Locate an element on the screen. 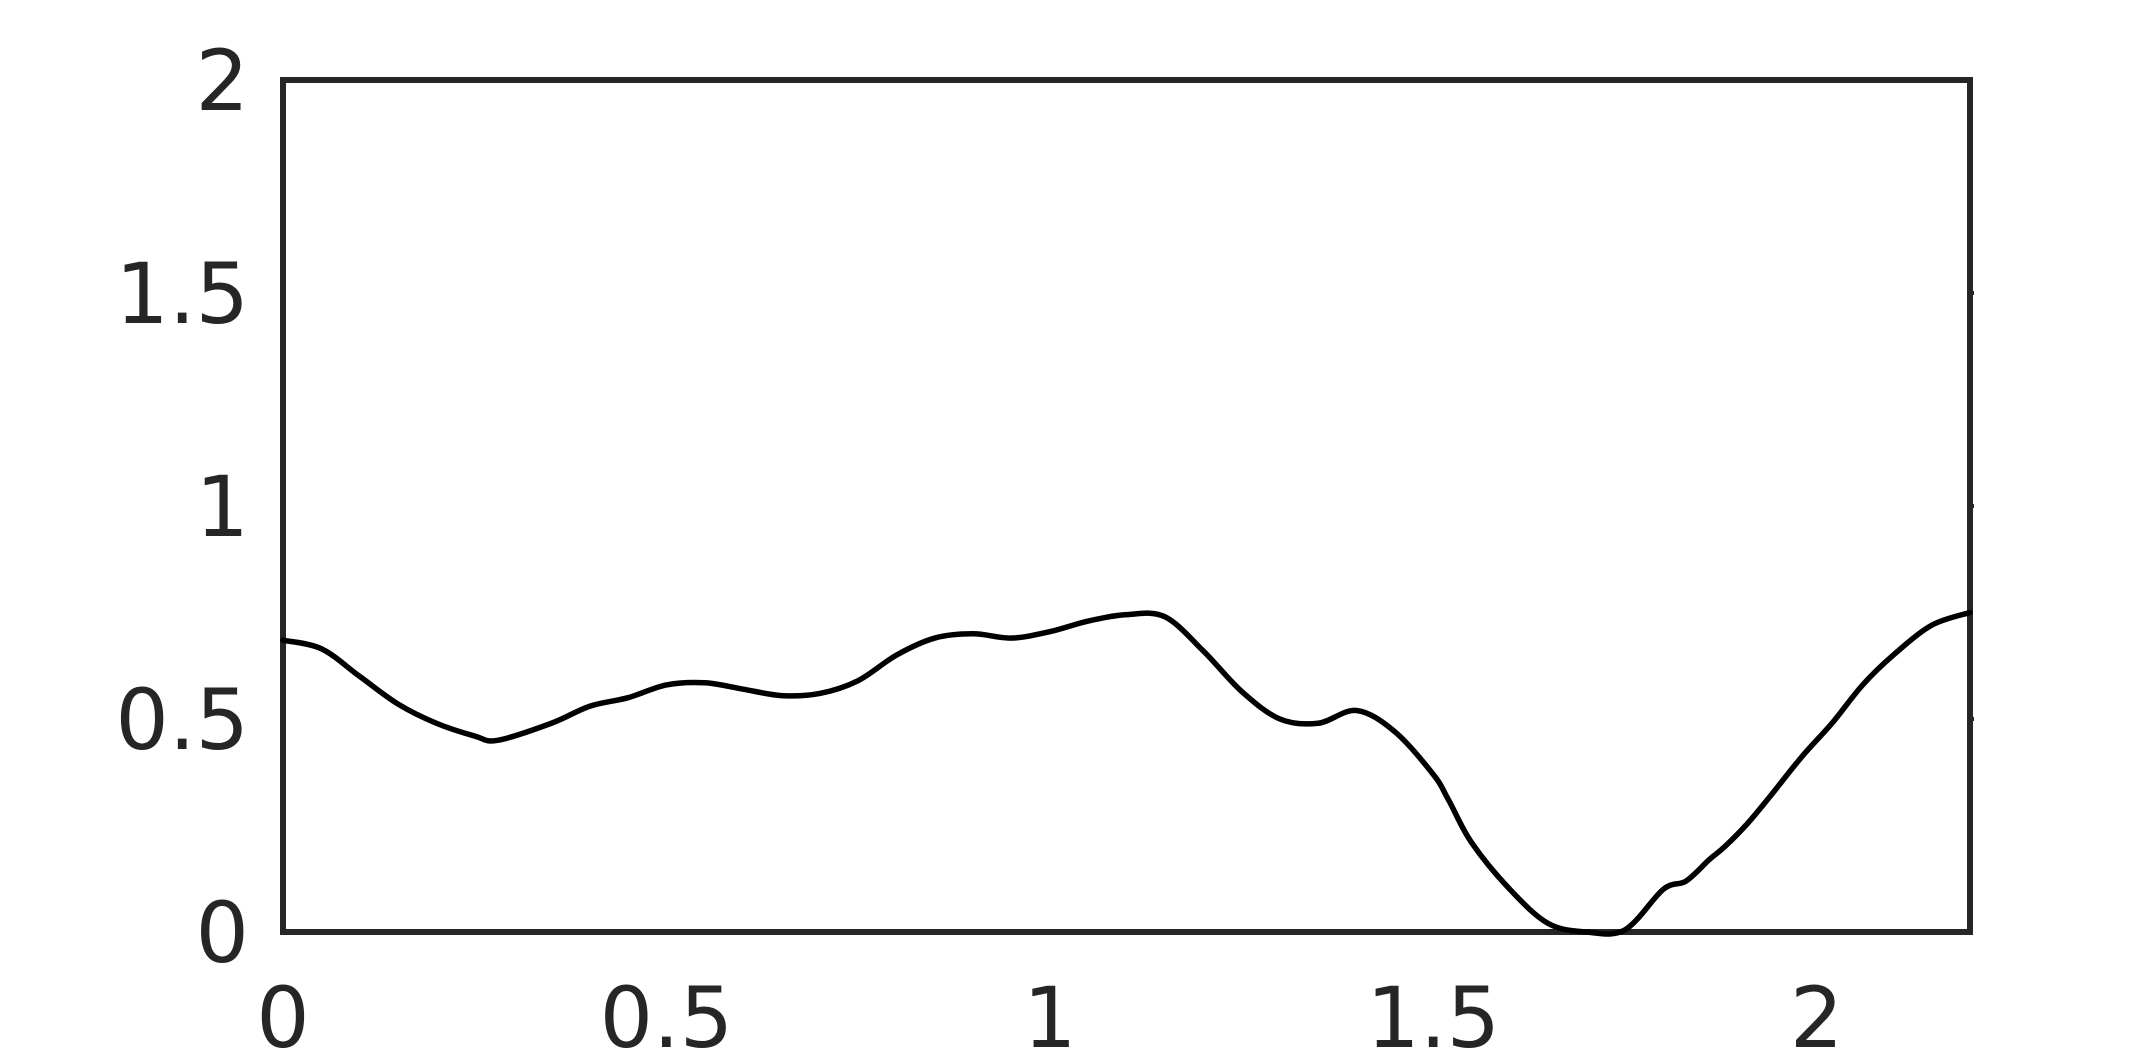  y-tick-label: 2 is located at coordinates (222, 81).